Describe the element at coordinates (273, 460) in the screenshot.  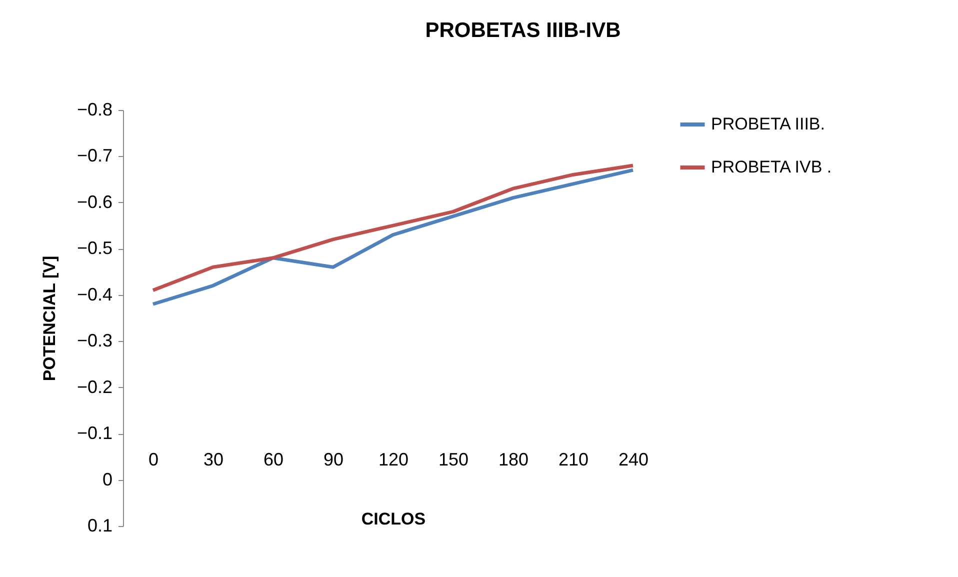
I see `x-tick-label: 60` at that location.